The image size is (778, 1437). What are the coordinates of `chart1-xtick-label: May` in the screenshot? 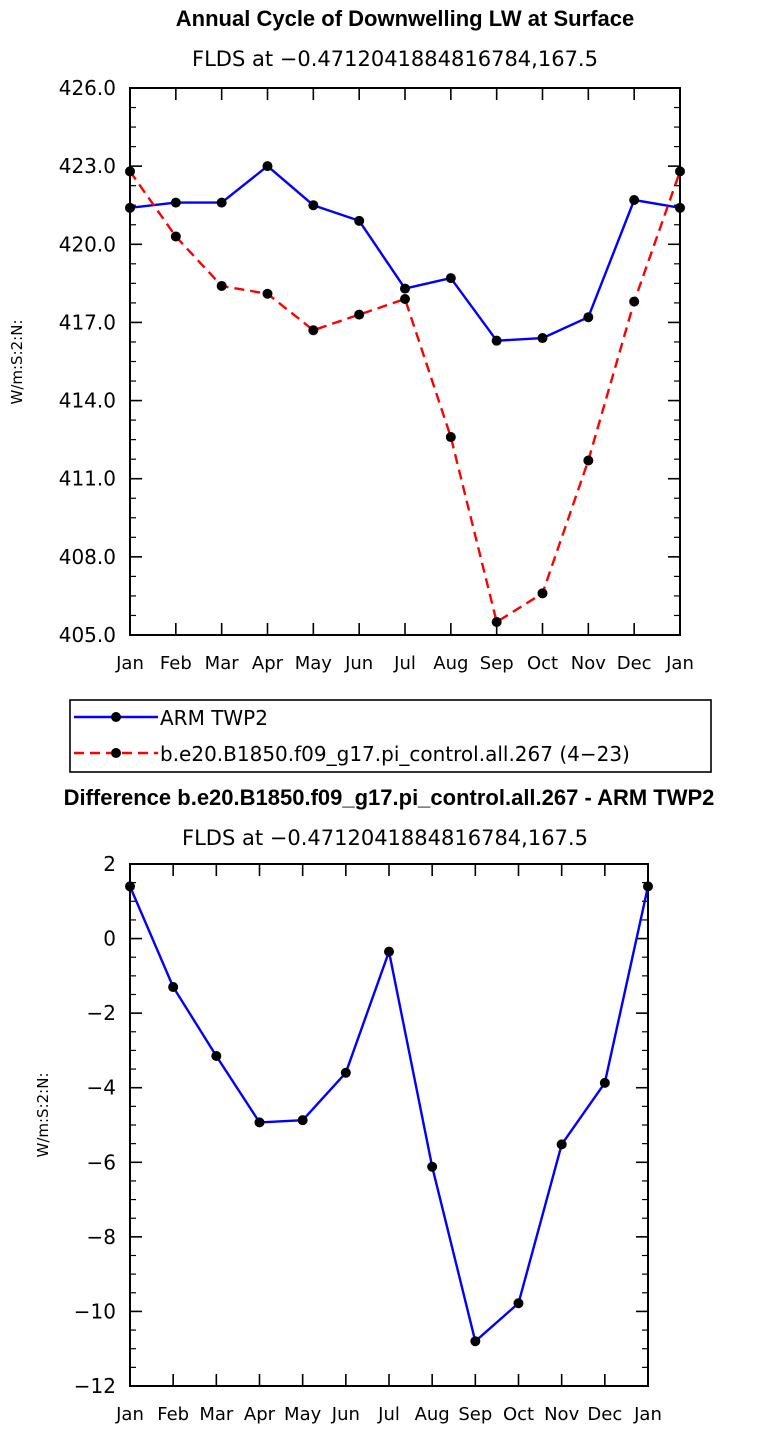 It's located at (314, 663).